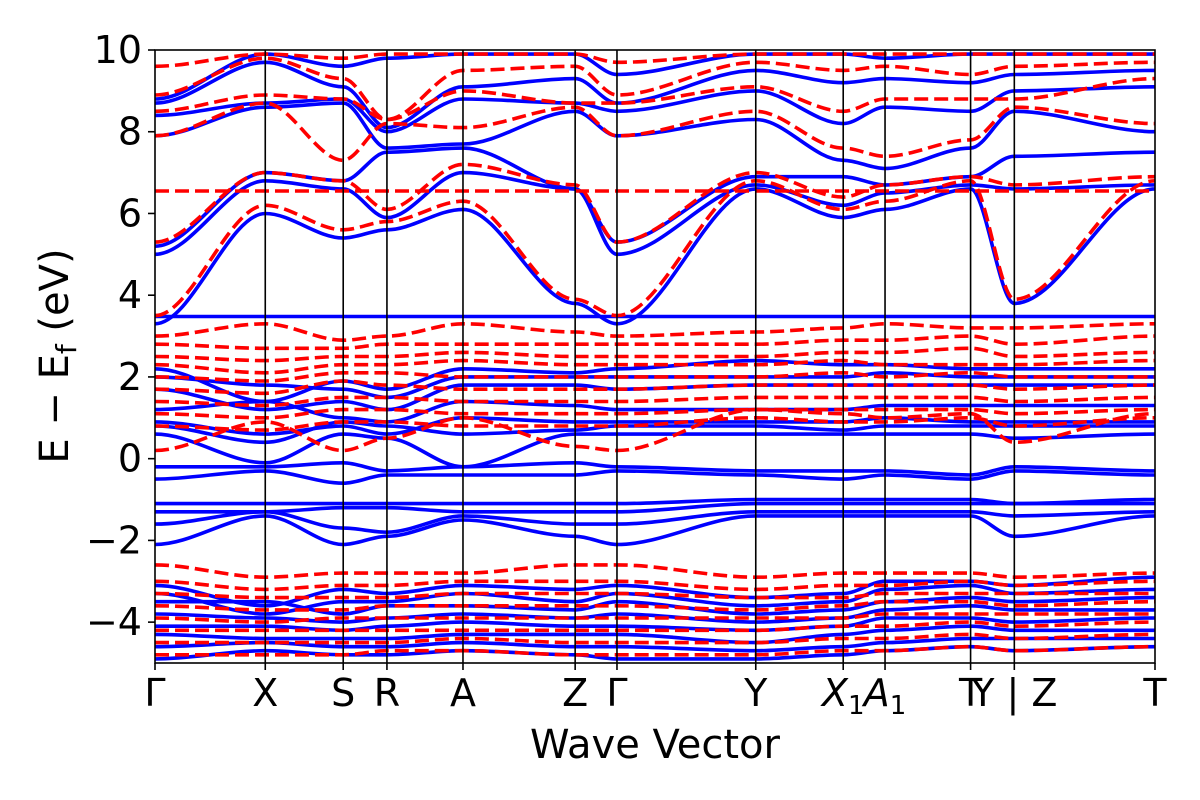 This screenshot has width=1200, height=800. I want to click on x-tick-label-main-10: T, so click(970, 693).